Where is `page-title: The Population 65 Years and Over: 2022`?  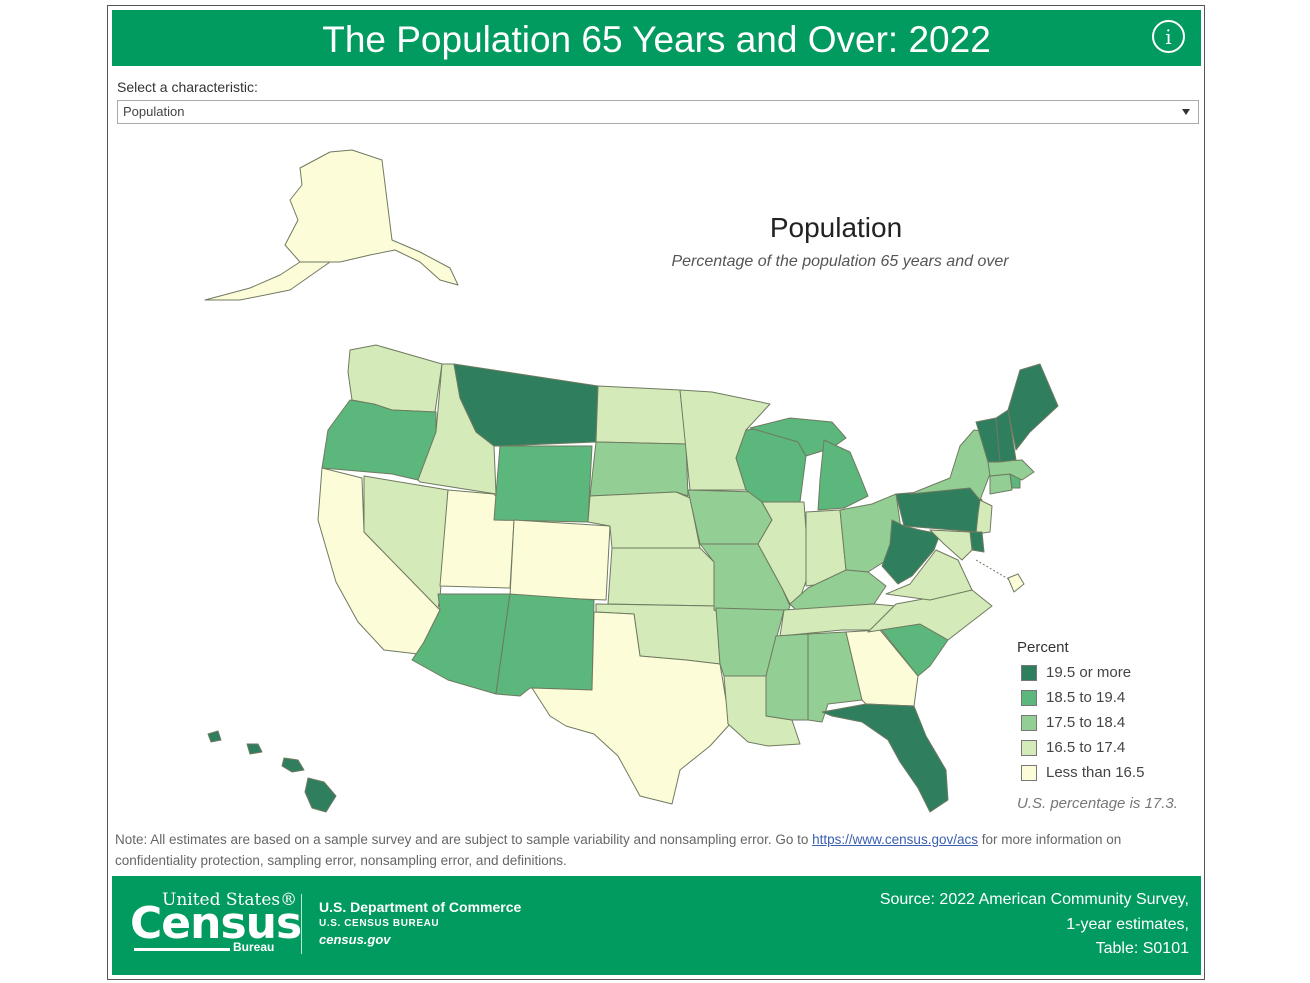 page-title: The Population 65 Years and Over: 2022 is located at coordinates (656, 39).